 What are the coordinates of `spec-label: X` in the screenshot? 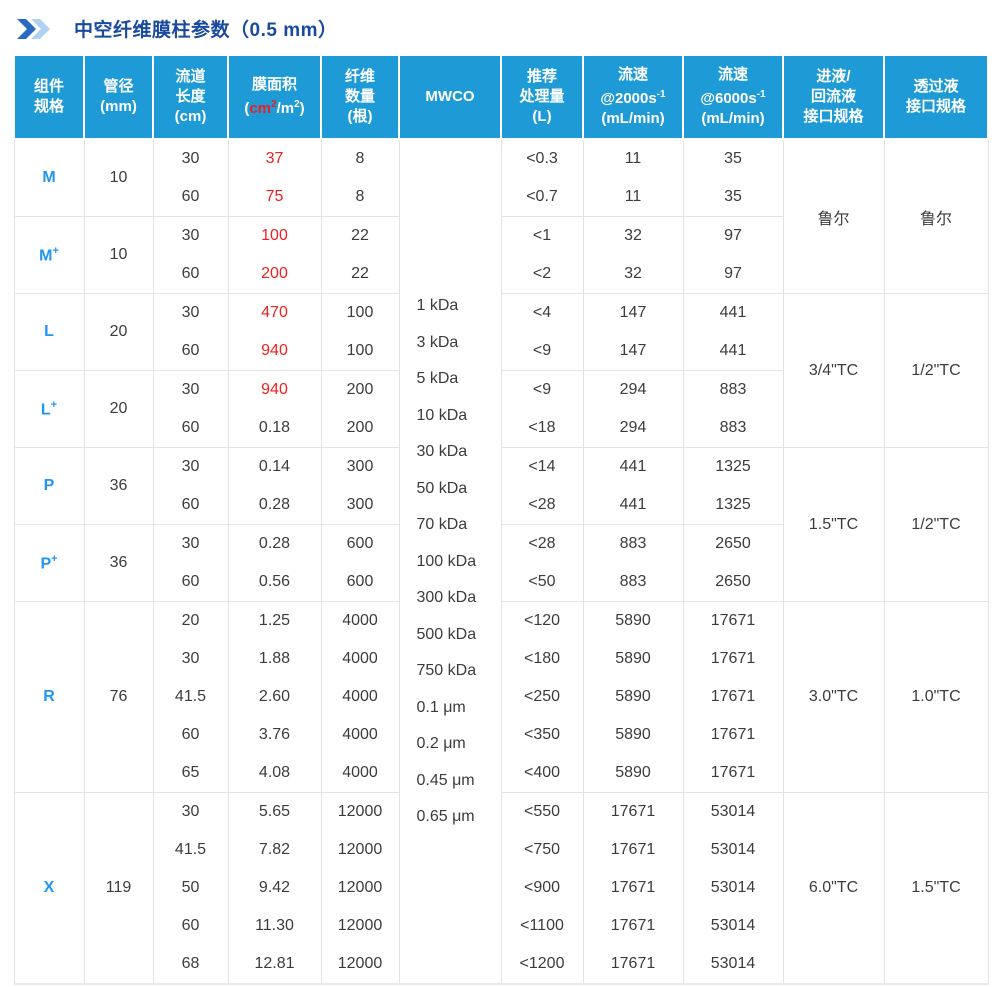 It's located at (49, 887).